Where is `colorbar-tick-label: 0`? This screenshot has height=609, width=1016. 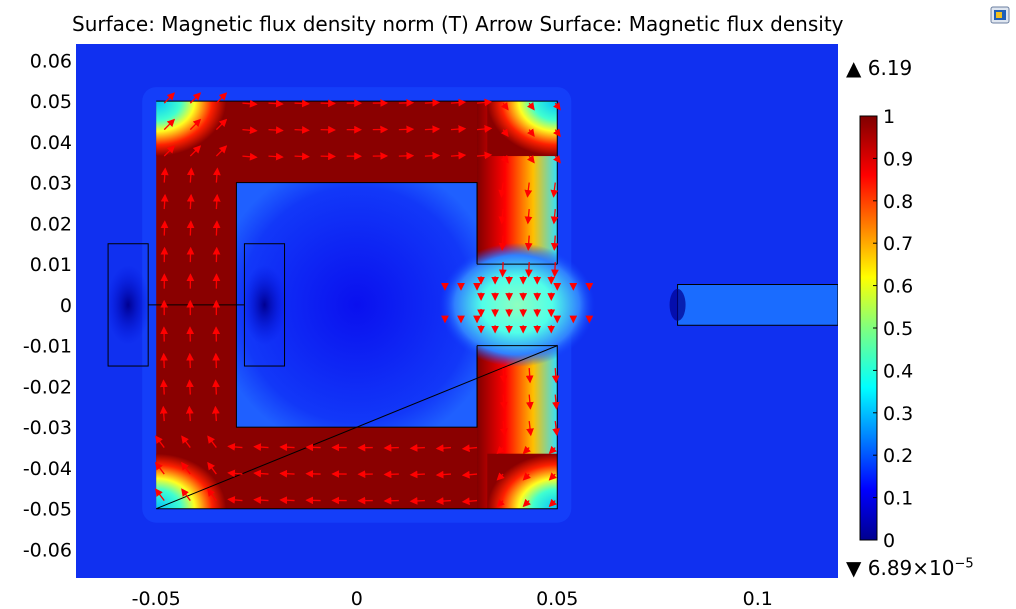
colorbar-tick-label: 0 is located at coordinates (889, 541).